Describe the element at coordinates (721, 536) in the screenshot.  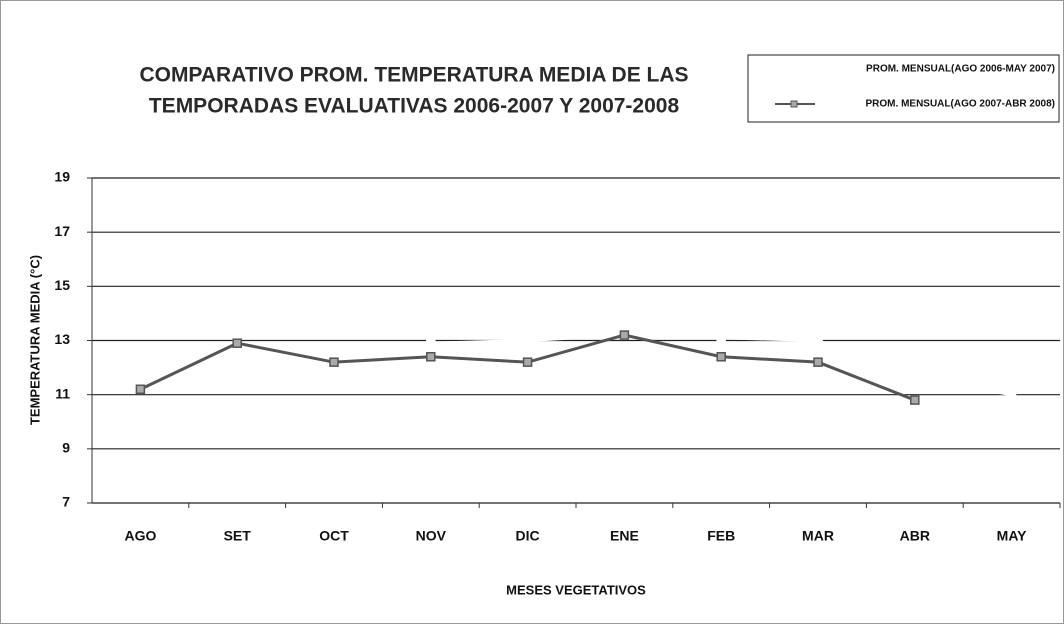
I see `x-tick-label: FEB` at that location.